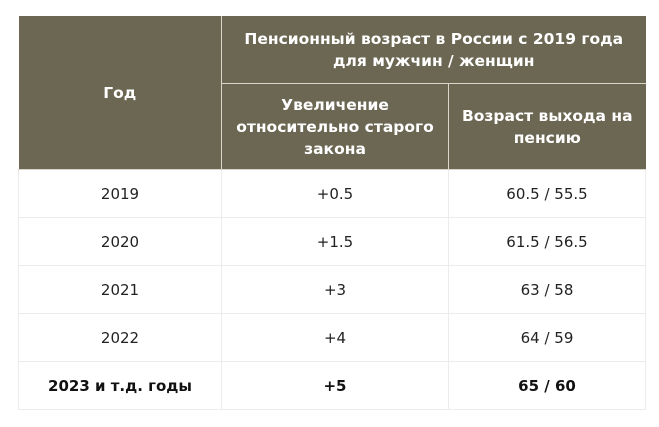 This screenshot has height=427, width=659. I want to click on cell-year: 2021, so click(120, 289).